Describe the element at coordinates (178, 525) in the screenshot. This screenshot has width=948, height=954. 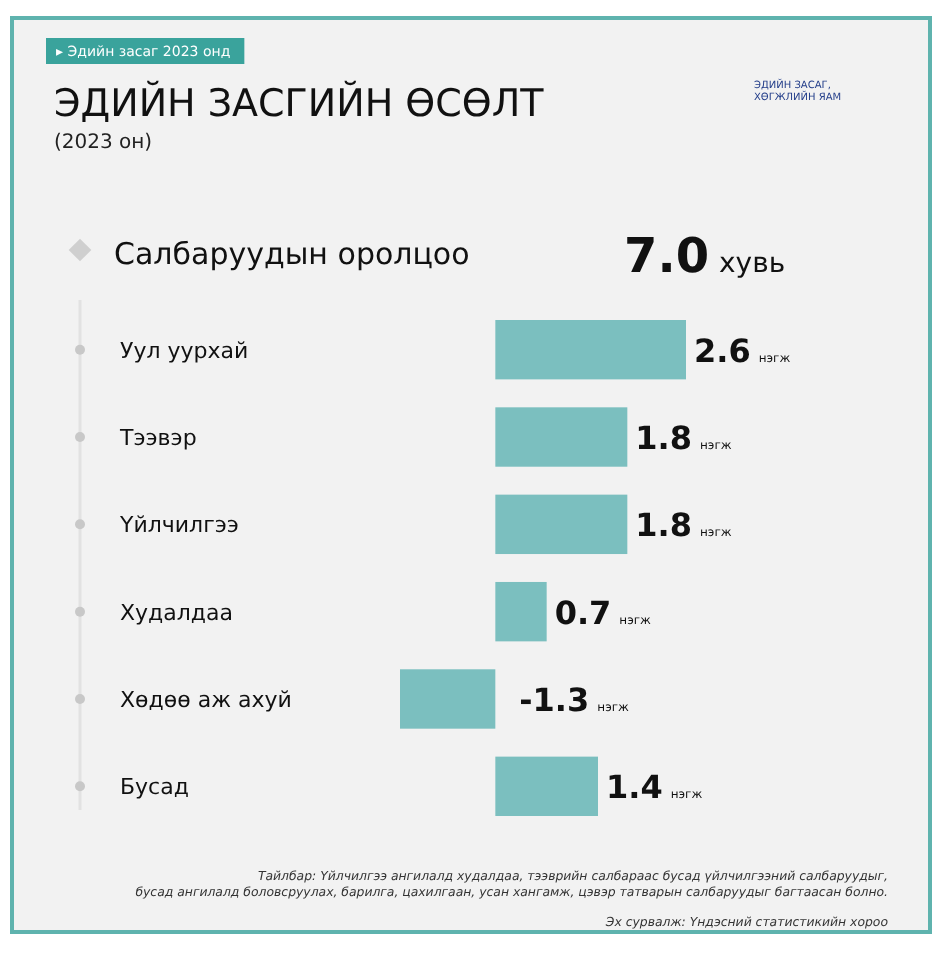
I see `y-tick-label: Үйлчилгээ` at that location.